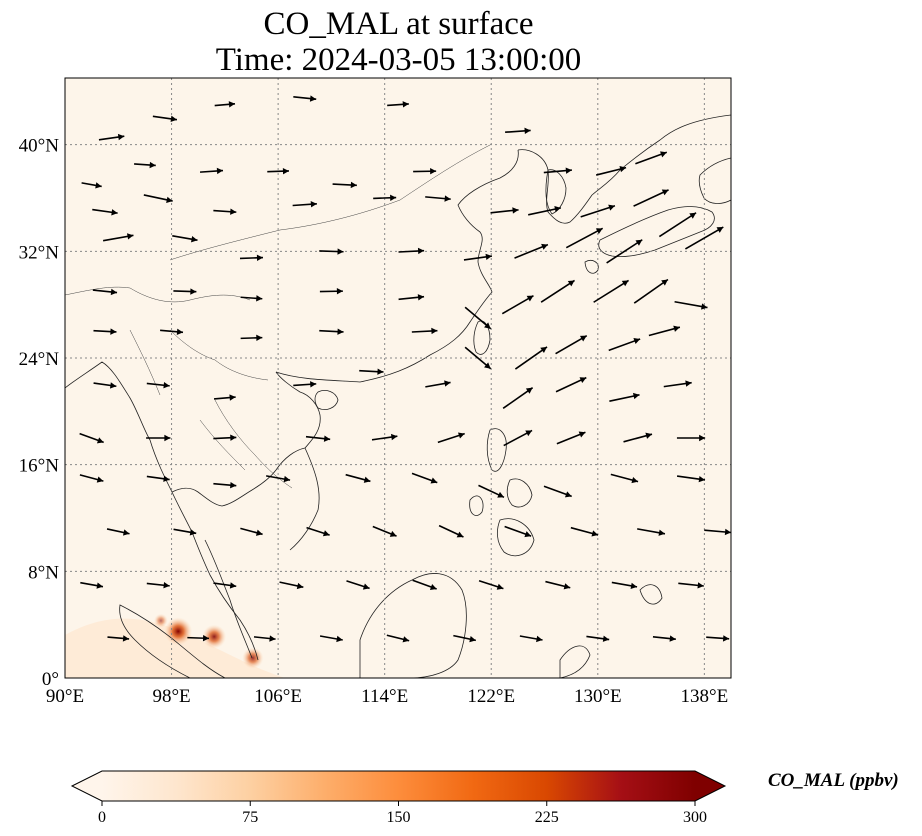  Describe the element at coordinates (491, 696) in the screenshot. I see `lon-tick-label: 122°E` at that location.